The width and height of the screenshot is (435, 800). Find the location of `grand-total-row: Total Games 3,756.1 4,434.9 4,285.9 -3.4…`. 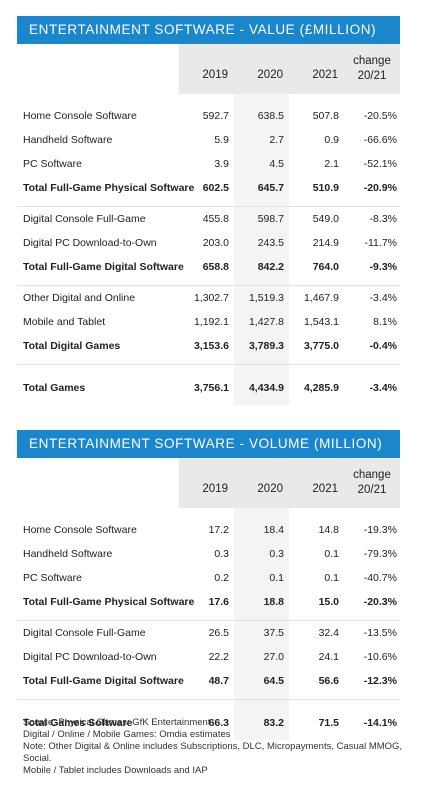

grand-total-row: Total Games 3,756.1 4,434.9 4,285.9 -3.4… is located at coordinates (208, 384).